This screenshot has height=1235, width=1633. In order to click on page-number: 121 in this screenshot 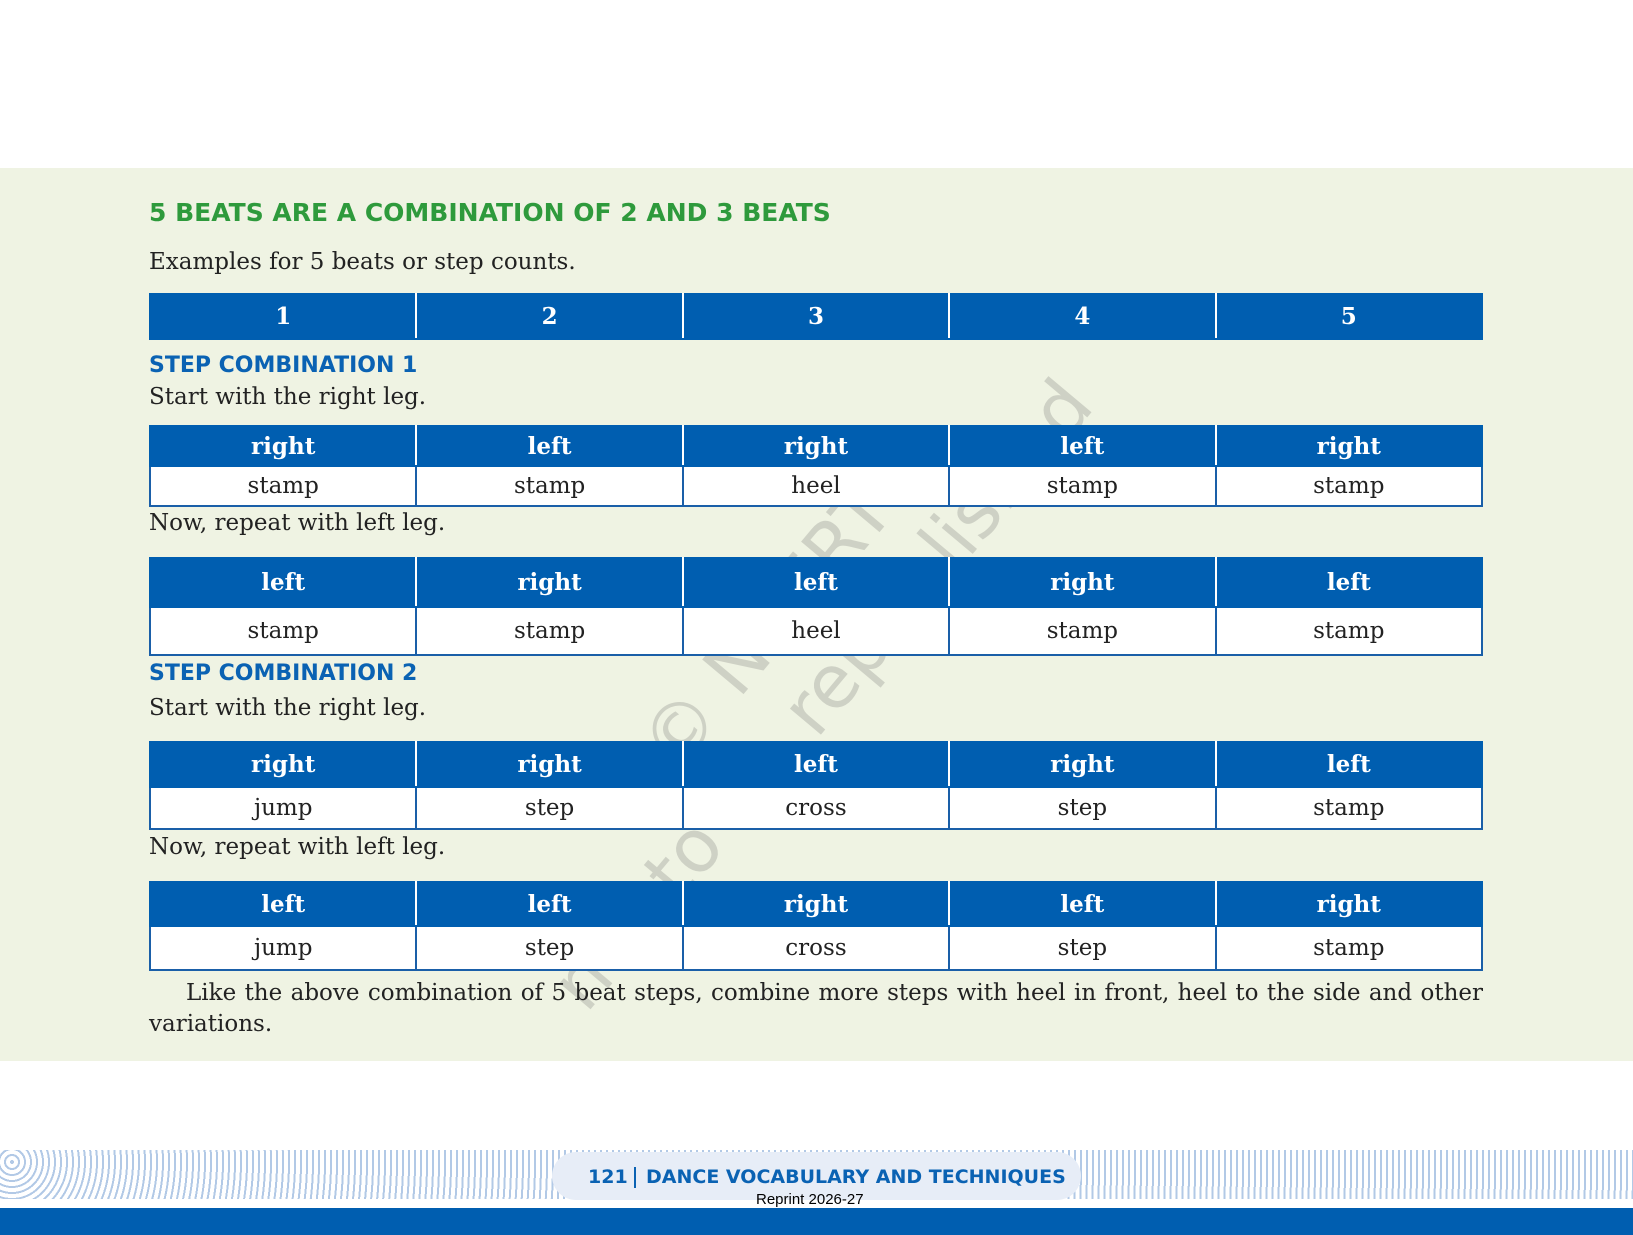, I will do `click(608, 1177)`.